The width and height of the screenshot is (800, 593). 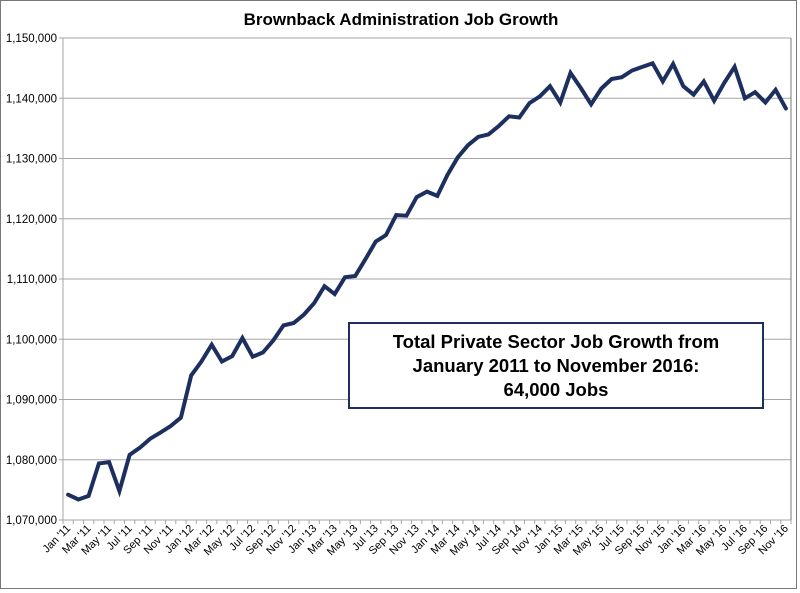 I want to click on y-tick-label: 1,070,000, so click(x=31, y=521).